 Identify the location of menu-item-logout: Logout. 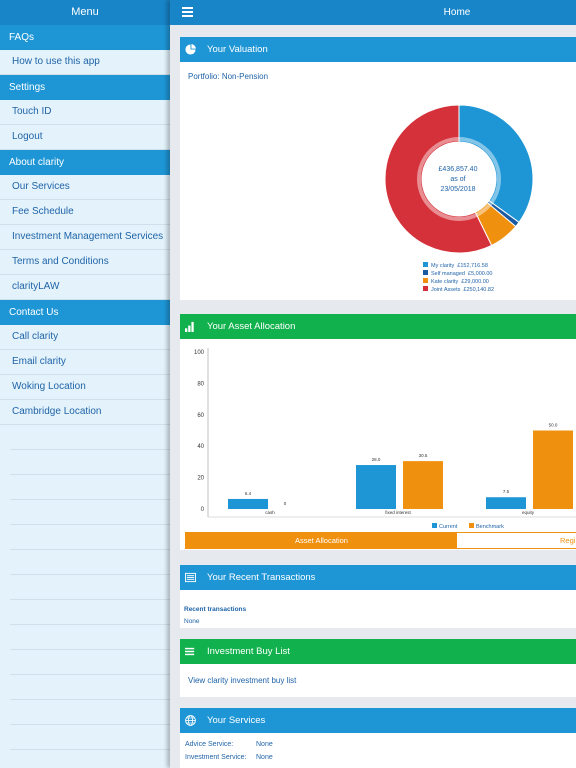
(85, 137).